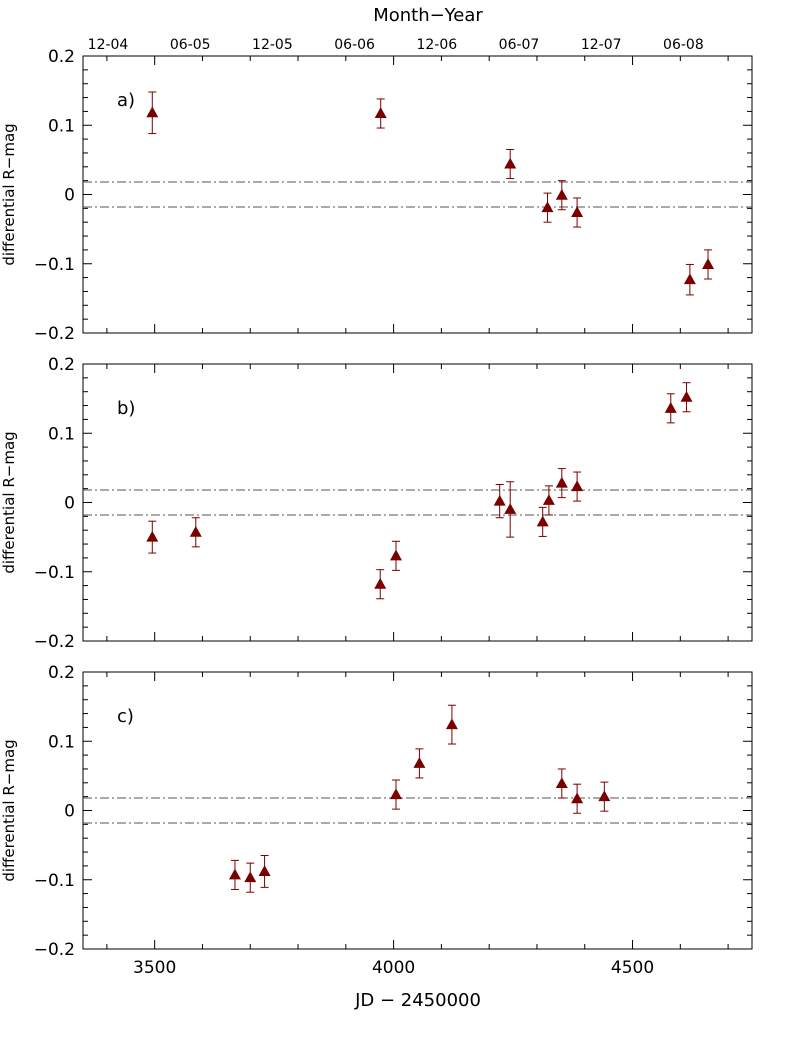  What do you see at coordinates (601, 45) in the screenshot?
I see `top-axis-tick-label: 12-07` at bounding box center [601, 45].